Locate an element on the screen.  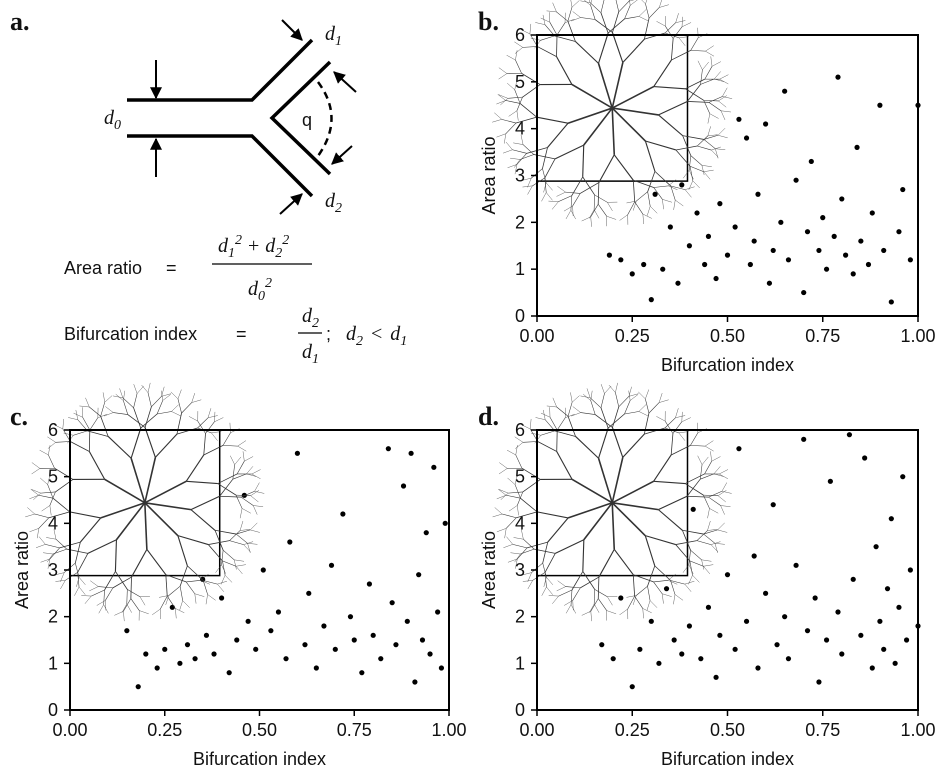
x-tick-label: 0.00 is located at coordinates (536, 730).